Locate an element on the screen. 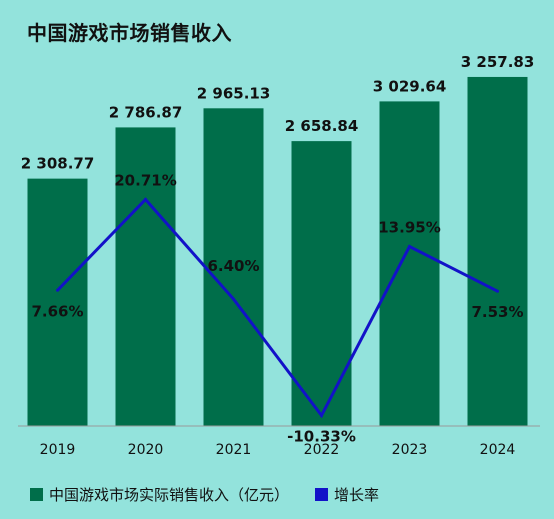 The width and height of the screenshot is (554, 519). x-tick-label: 2021 is located at coordinates (234, 450).